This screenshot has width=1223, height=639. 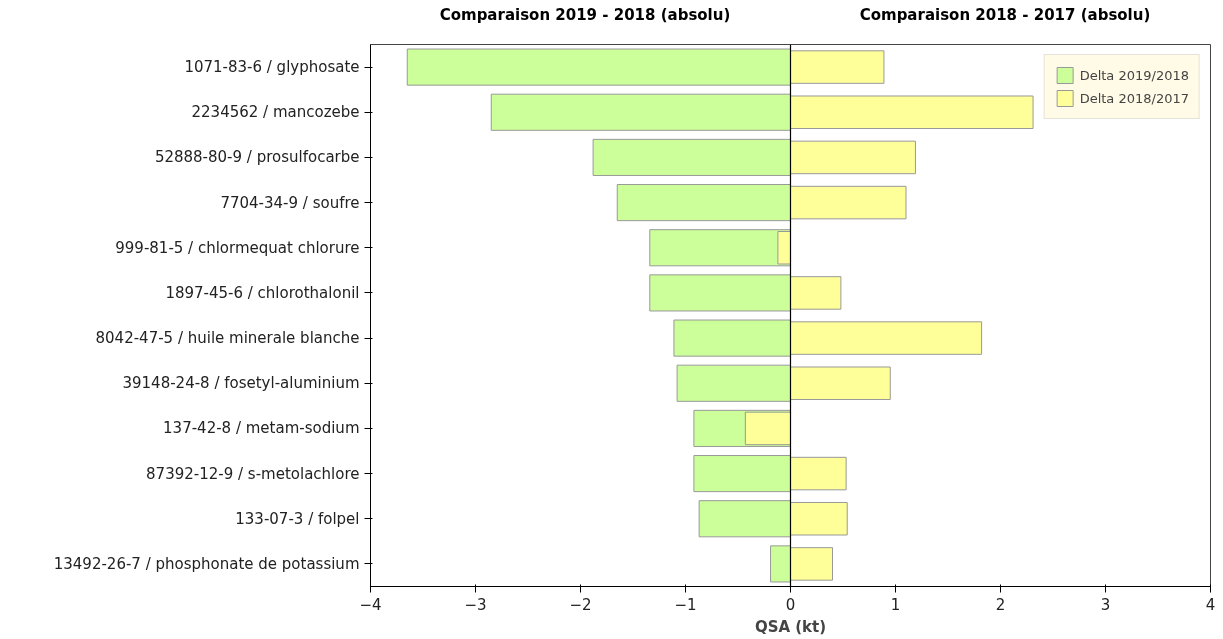 What do you see at coordinates (585, 15) in the screenshot?
I see `text: Comparaison 2019 - 2018 (absolu)` at bounding box center [585, 15].